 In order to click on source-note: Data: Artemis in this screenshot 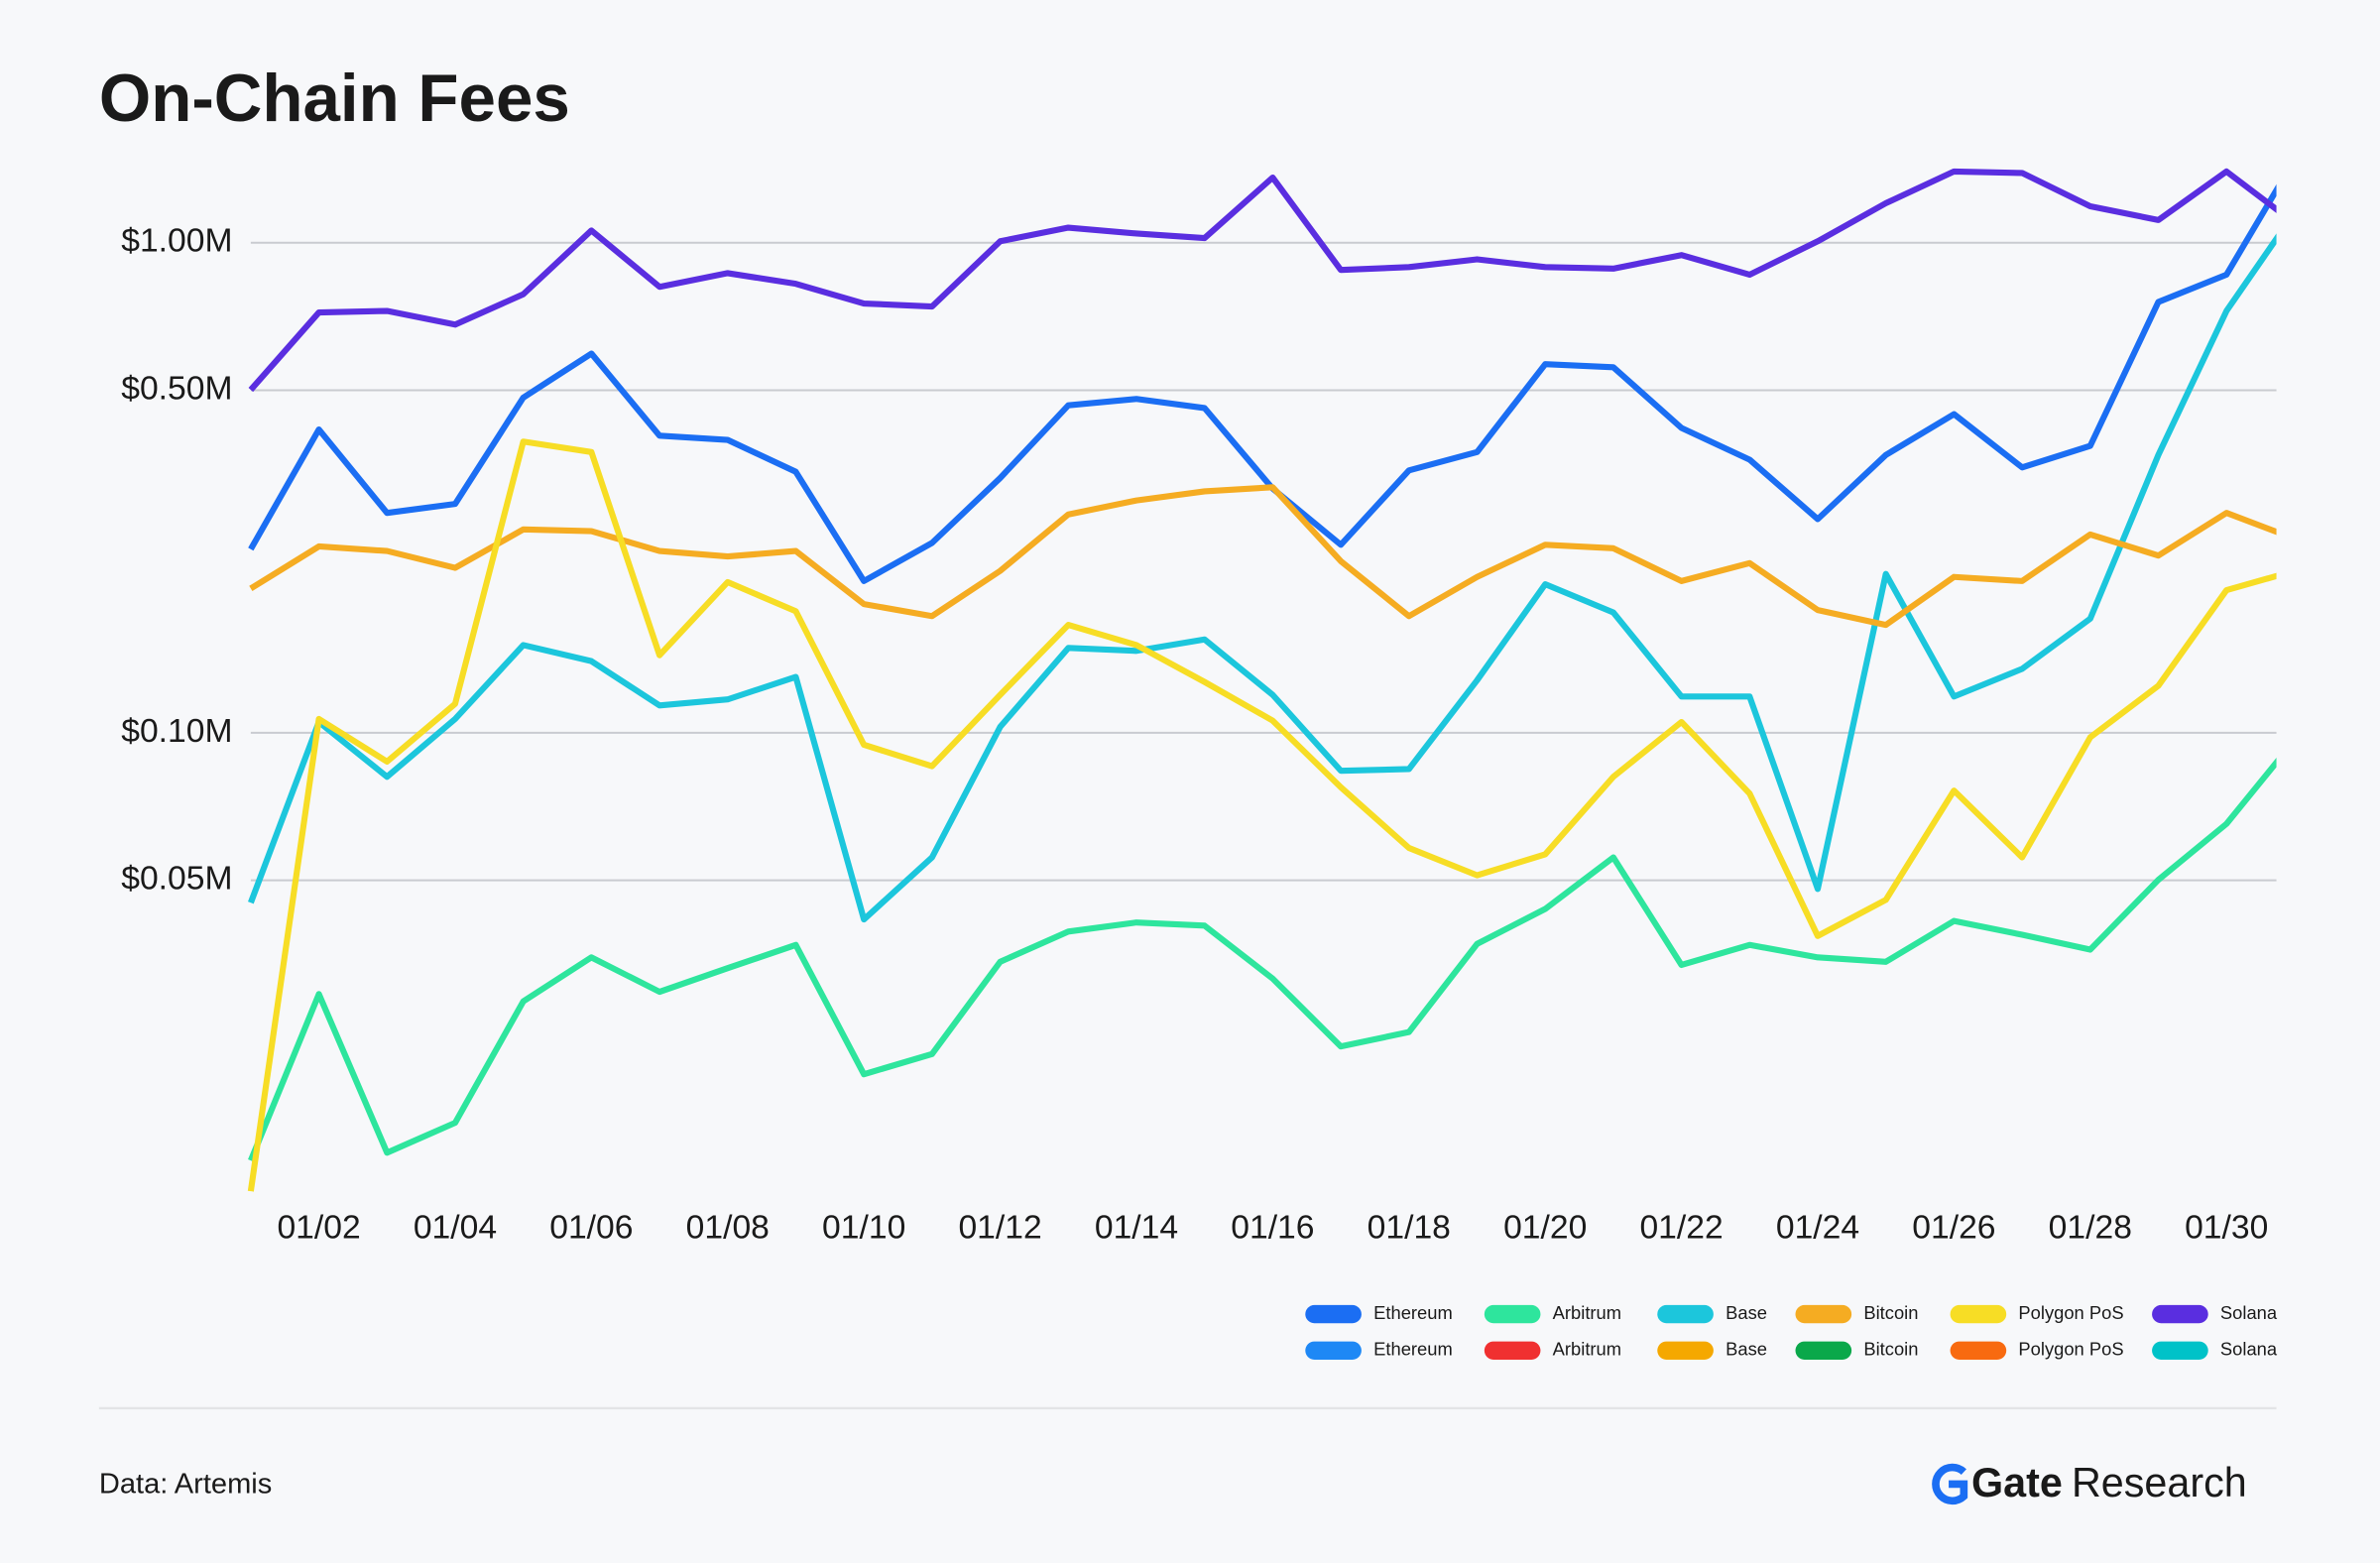, I will do `click(185, 1485)`.